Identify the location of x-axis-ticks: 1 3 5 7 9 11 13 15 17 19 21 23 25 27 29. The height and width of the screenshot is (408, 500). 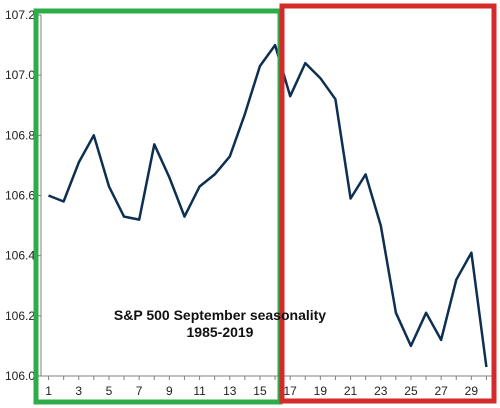
(266, 387).